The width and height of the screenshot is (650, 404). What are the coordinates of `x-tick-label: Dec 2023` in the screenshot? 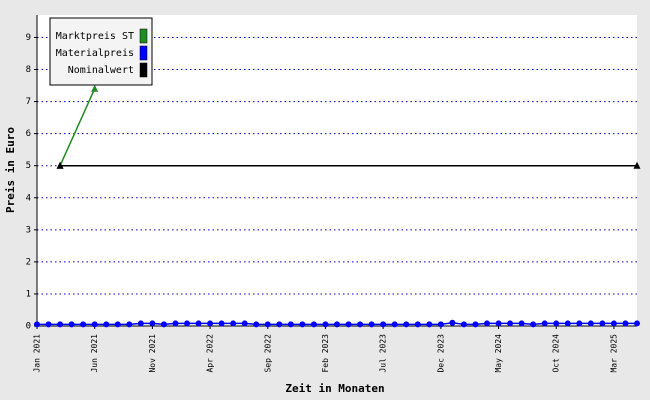 It's located at (440, 353).